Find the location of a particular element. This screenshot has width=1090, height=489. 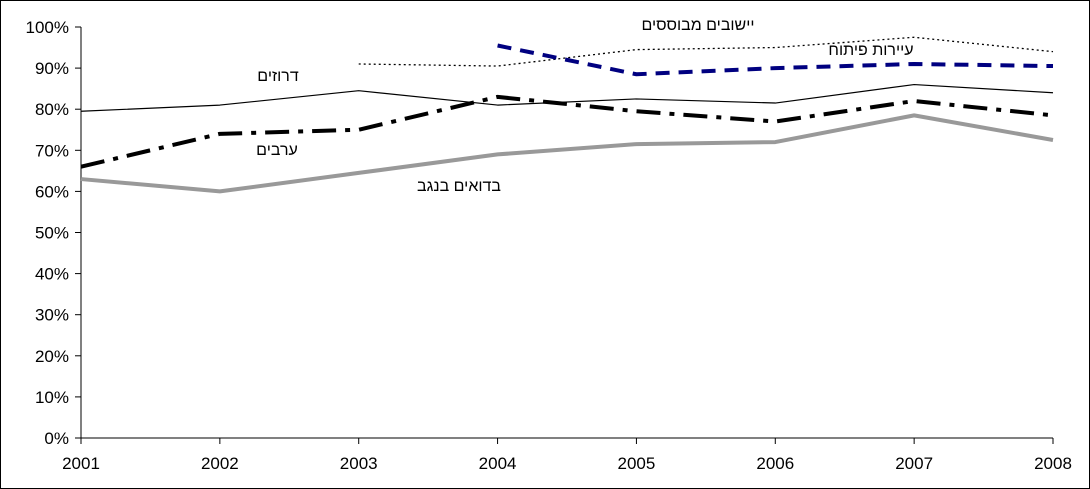

series-label: ערבים is located at coordinates (277, 150).